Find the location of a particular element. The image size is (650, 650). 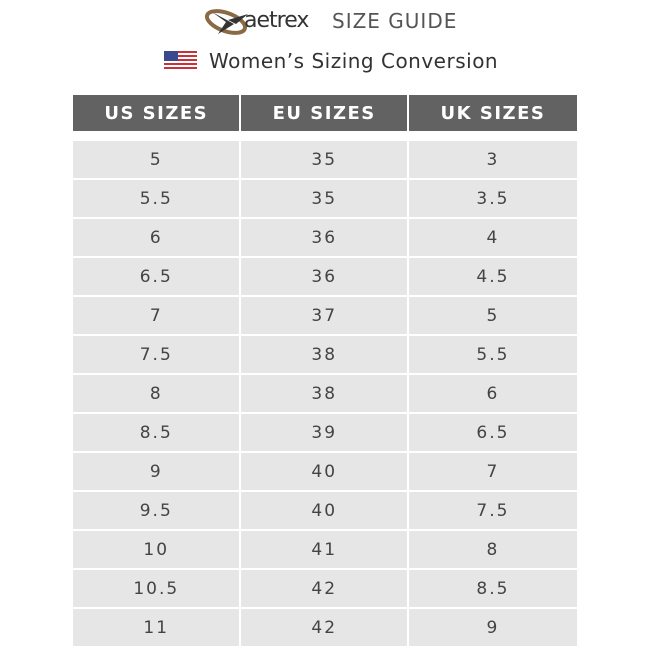

table-row: 5 35 3 is located at coordinates (325, 158).